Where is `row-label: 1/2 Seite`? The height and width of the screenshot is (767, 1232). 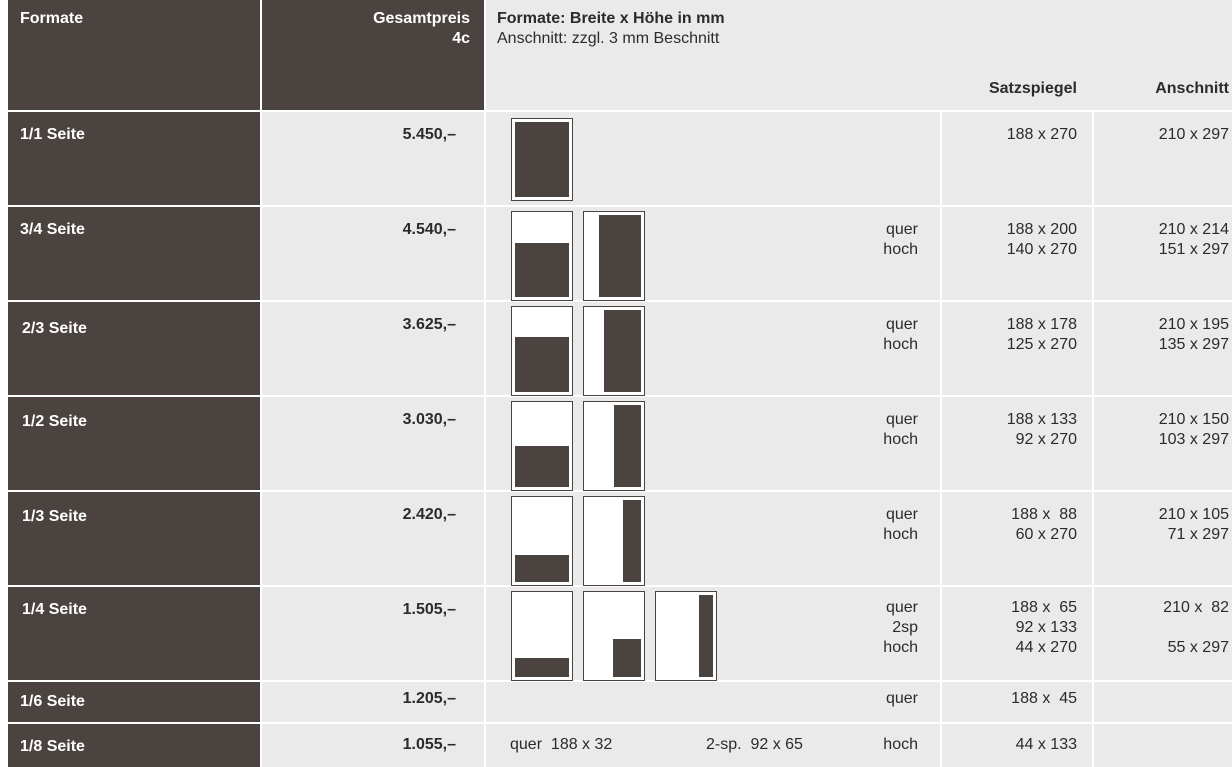 row-label: 1/2 Seite is located at coordinates (54, 421).